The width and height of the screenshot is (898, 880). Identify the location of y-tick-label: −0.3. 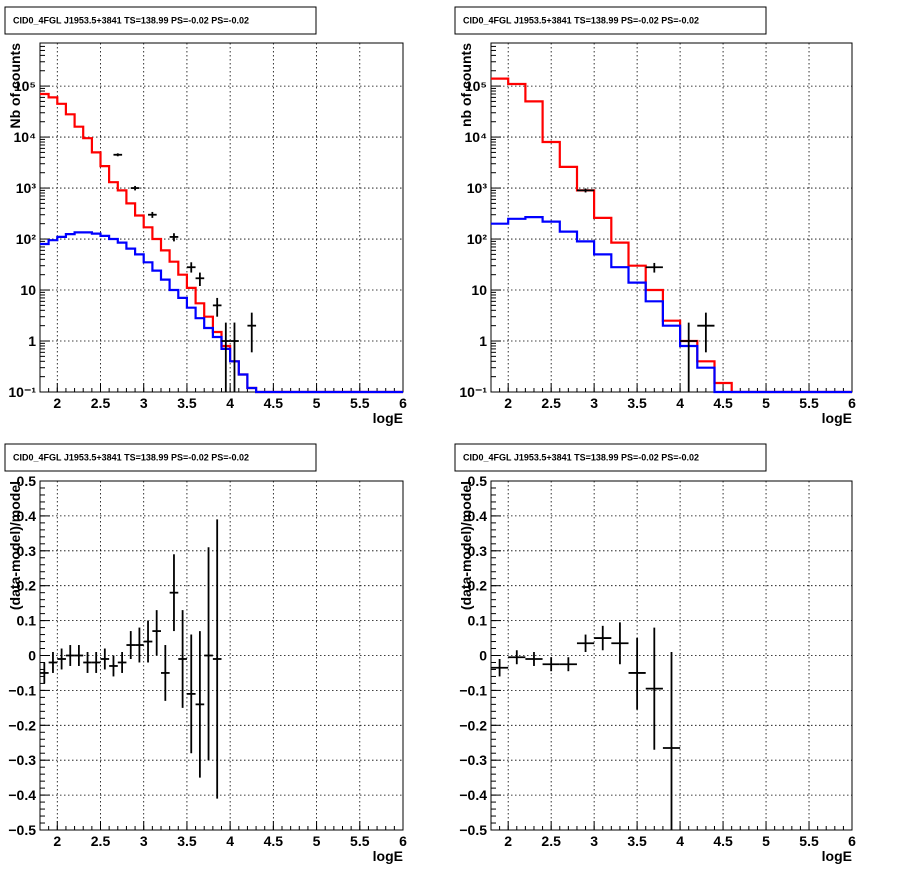
(22, 760).